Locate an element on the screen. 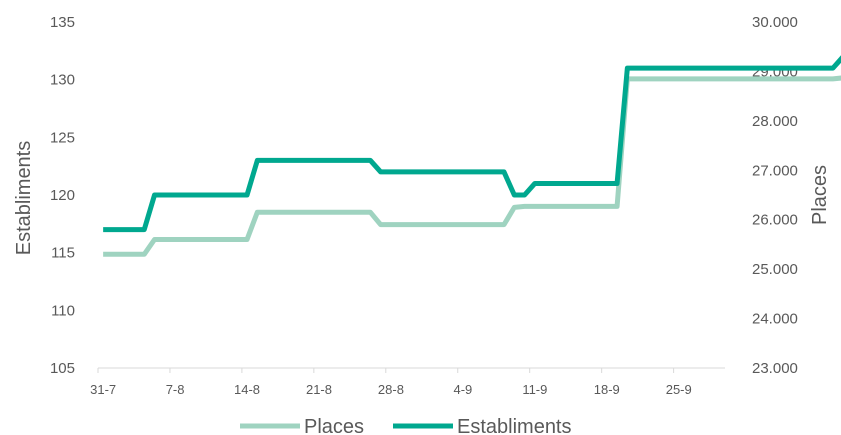 This screenshot has width=841, height=435. y-right-tick-label: 24.000 is located at coordinates (775, 319).